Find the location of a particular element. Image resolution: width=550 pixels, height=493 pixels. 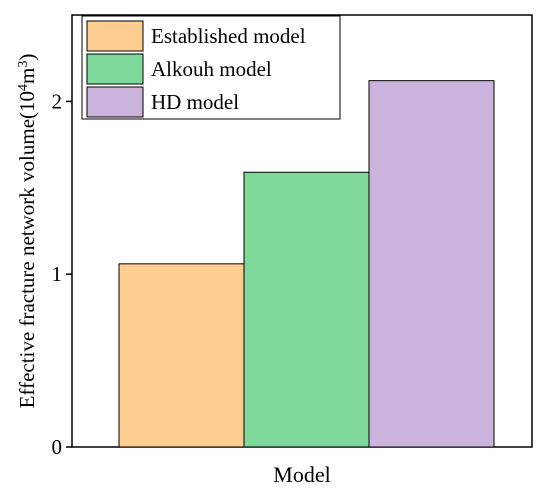

y-axis-ticks: 0 1 2 is located at coordinates (62, 274).